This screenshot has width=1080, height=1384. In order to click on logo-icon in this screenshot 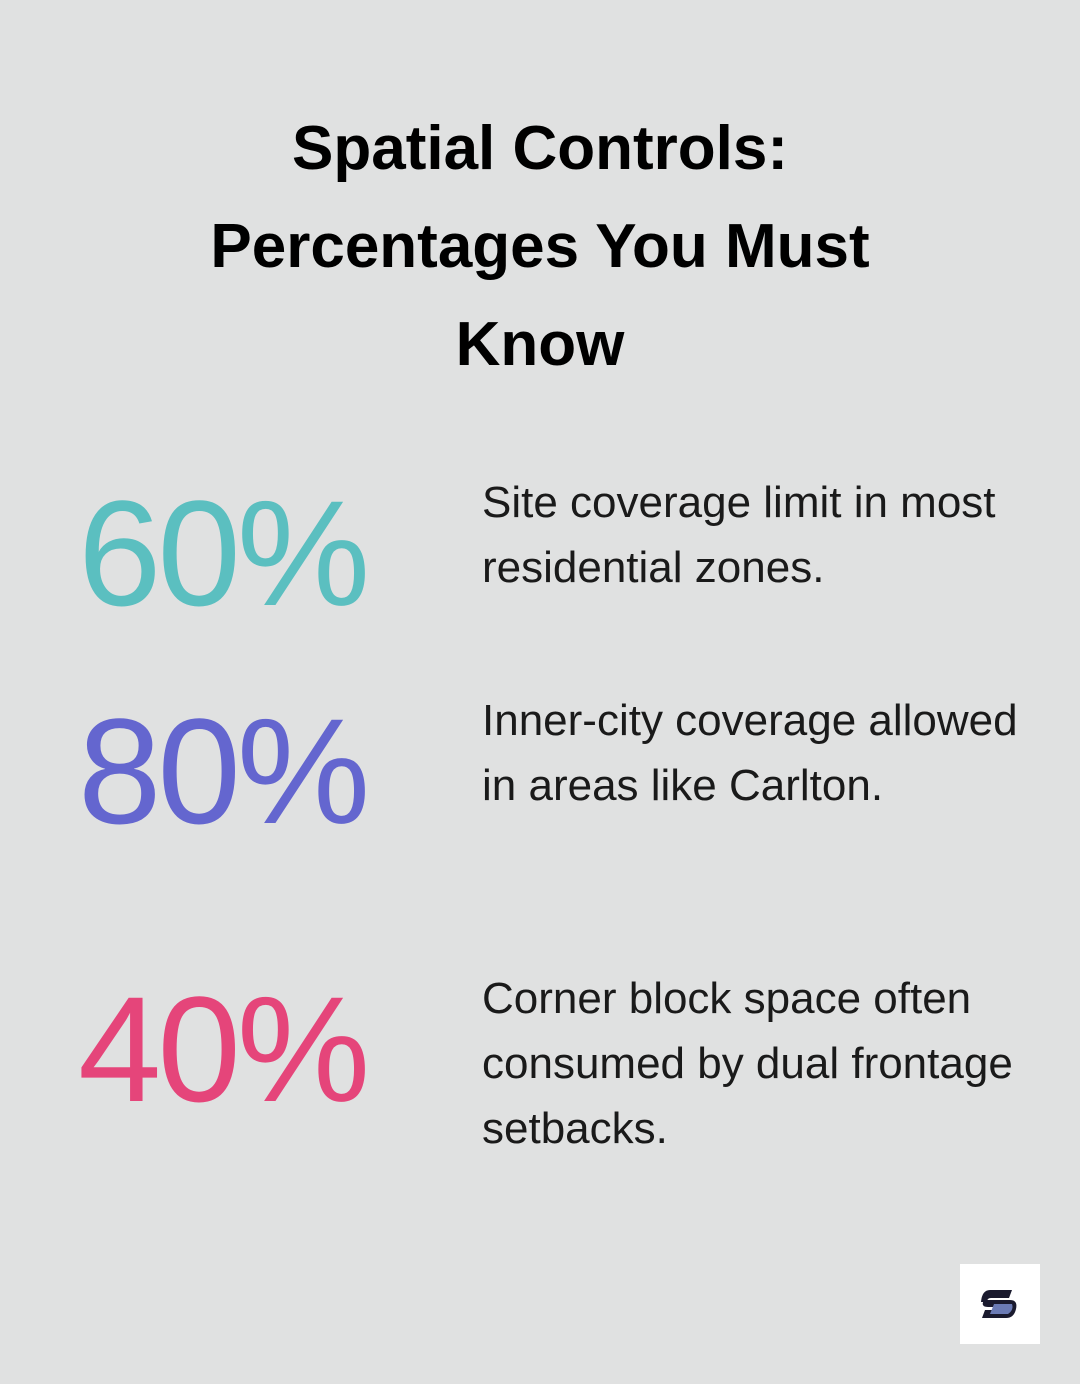, I will do `click(999, 1304)`.